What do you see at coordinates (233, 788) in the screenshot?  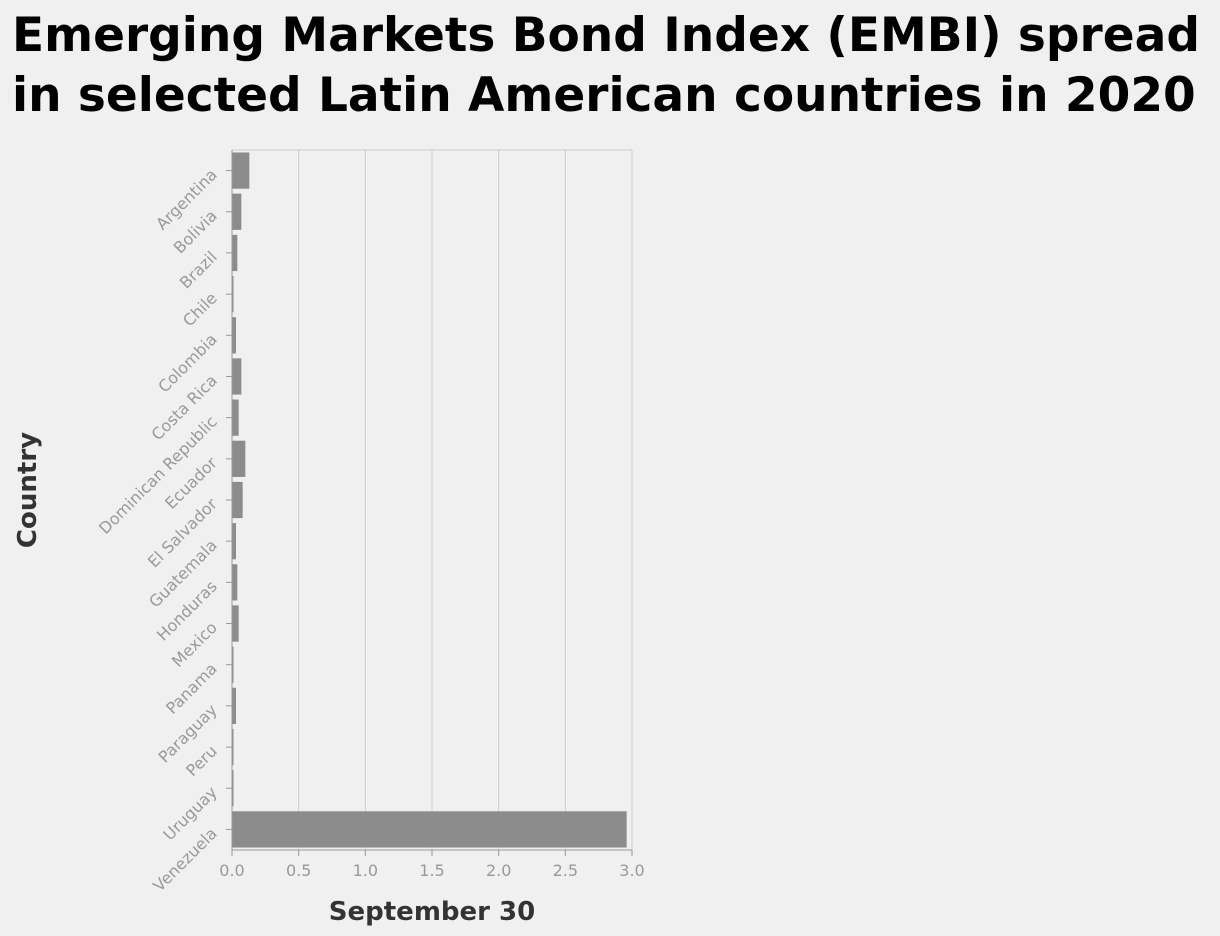 I see `bar-uruguay` at bounding box center [233, 788].